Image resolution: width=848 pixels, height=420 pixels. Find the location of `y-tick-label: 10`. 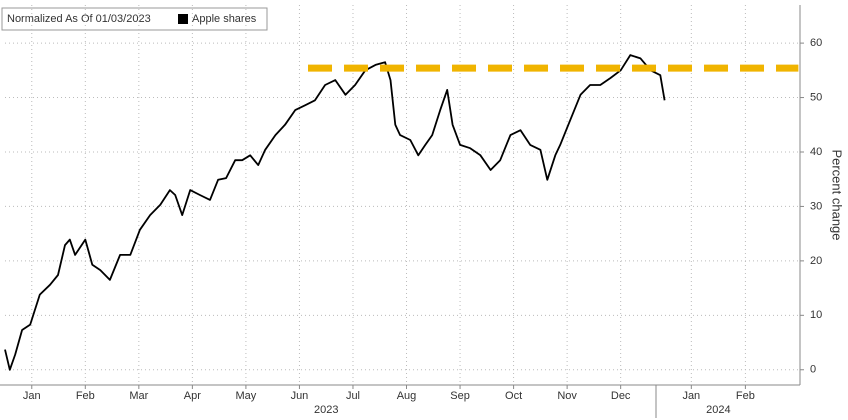

y-tick-label: 10 is located at coordinates (816, 315).